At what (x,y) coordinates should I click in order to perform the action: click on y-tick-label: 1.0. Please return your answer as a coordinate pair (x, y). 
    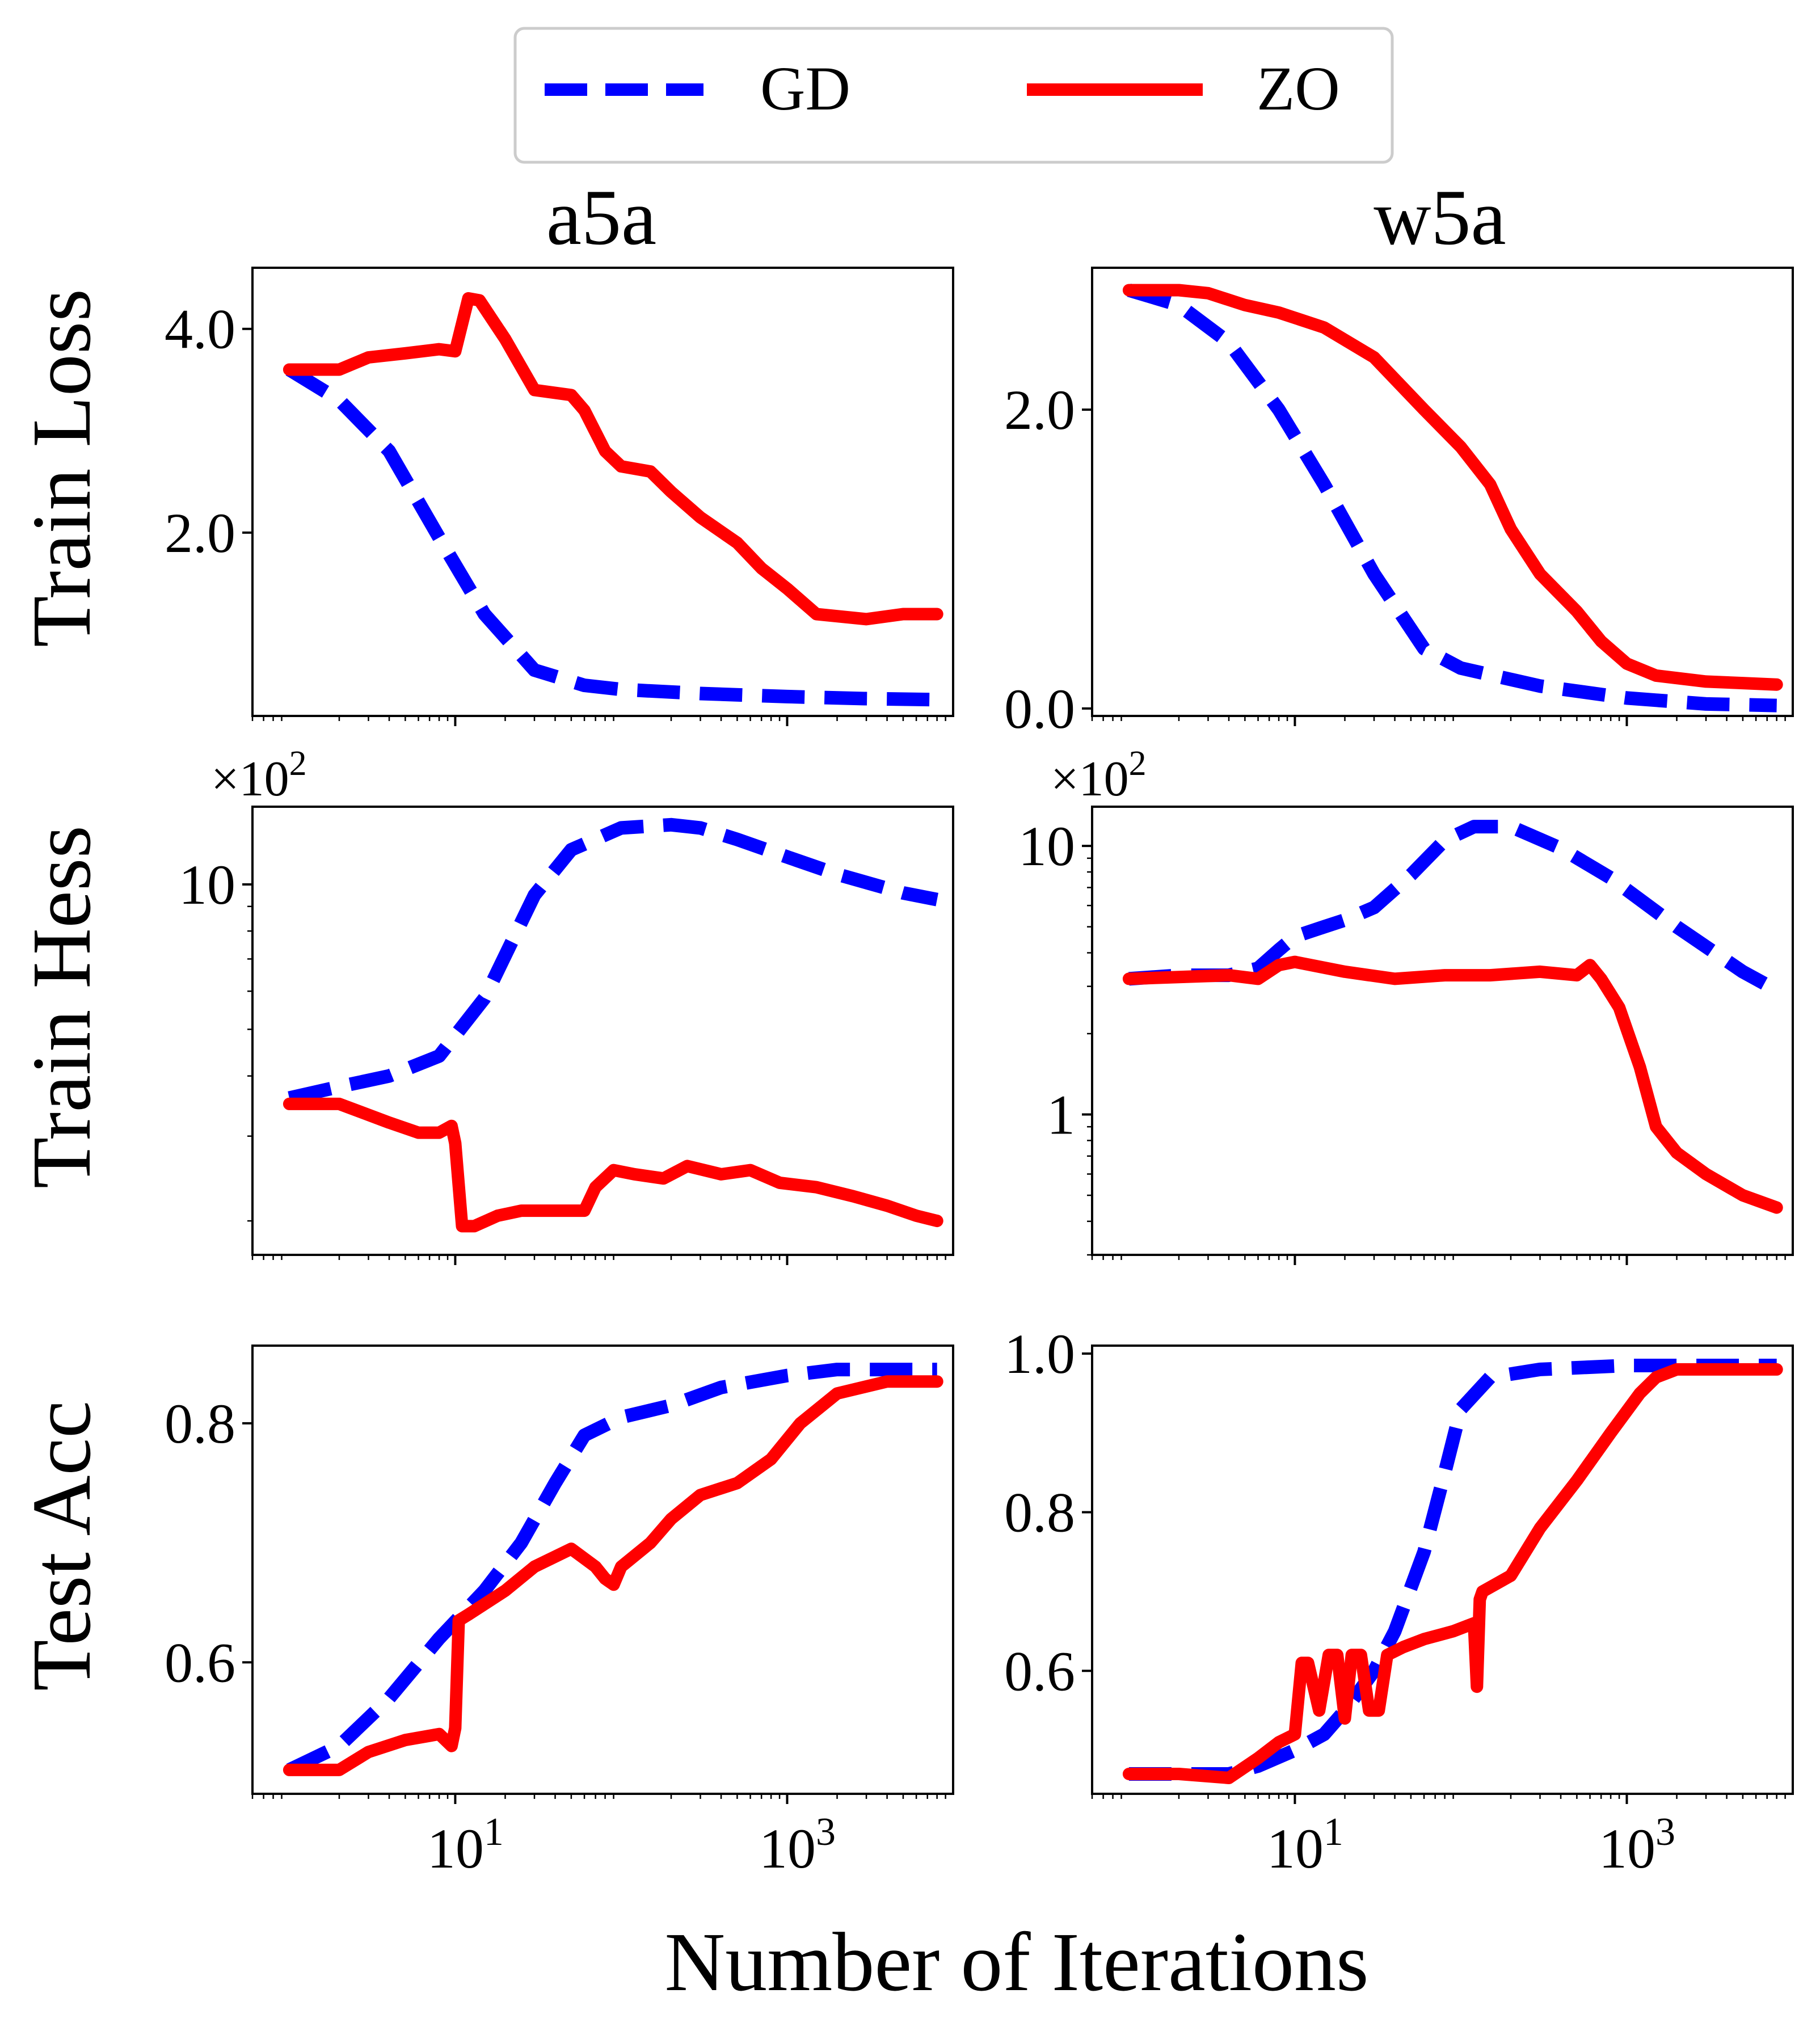
    Looking at the image, I should click on (1039, 1353).